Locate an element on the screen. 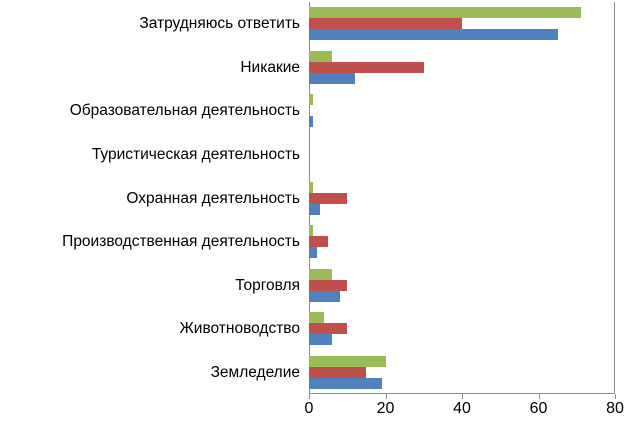 The height and width of the screenshot is (422, 630). category-row: Охранная деятельность is located at coordinates (315, 198).